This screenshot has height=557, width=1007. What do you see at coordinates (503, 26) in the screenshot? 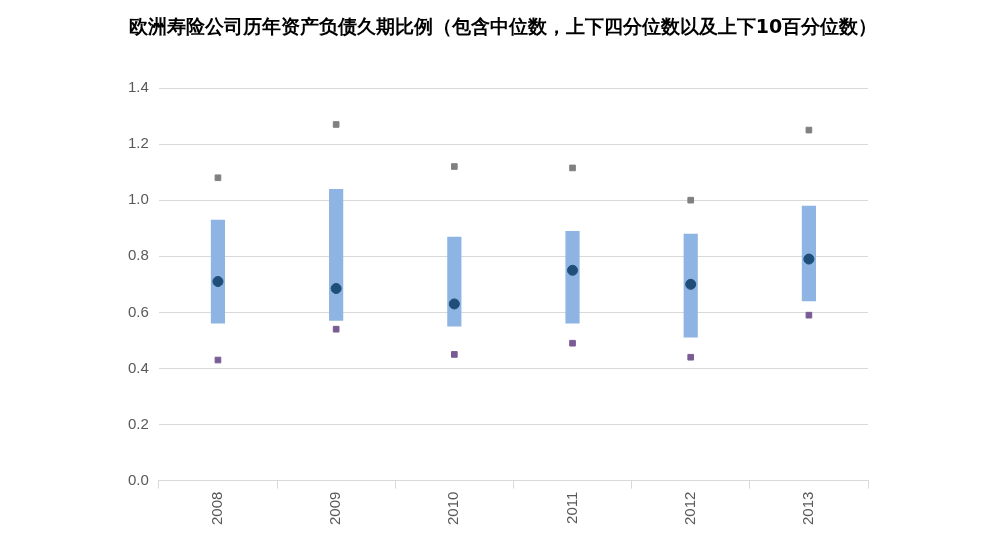
I see `chart-title: 欧洲寿险公司历年资产负债久期比例（包含中位数，上下四分位数以及上下10百分位数）` at bounding box center [503, 26].